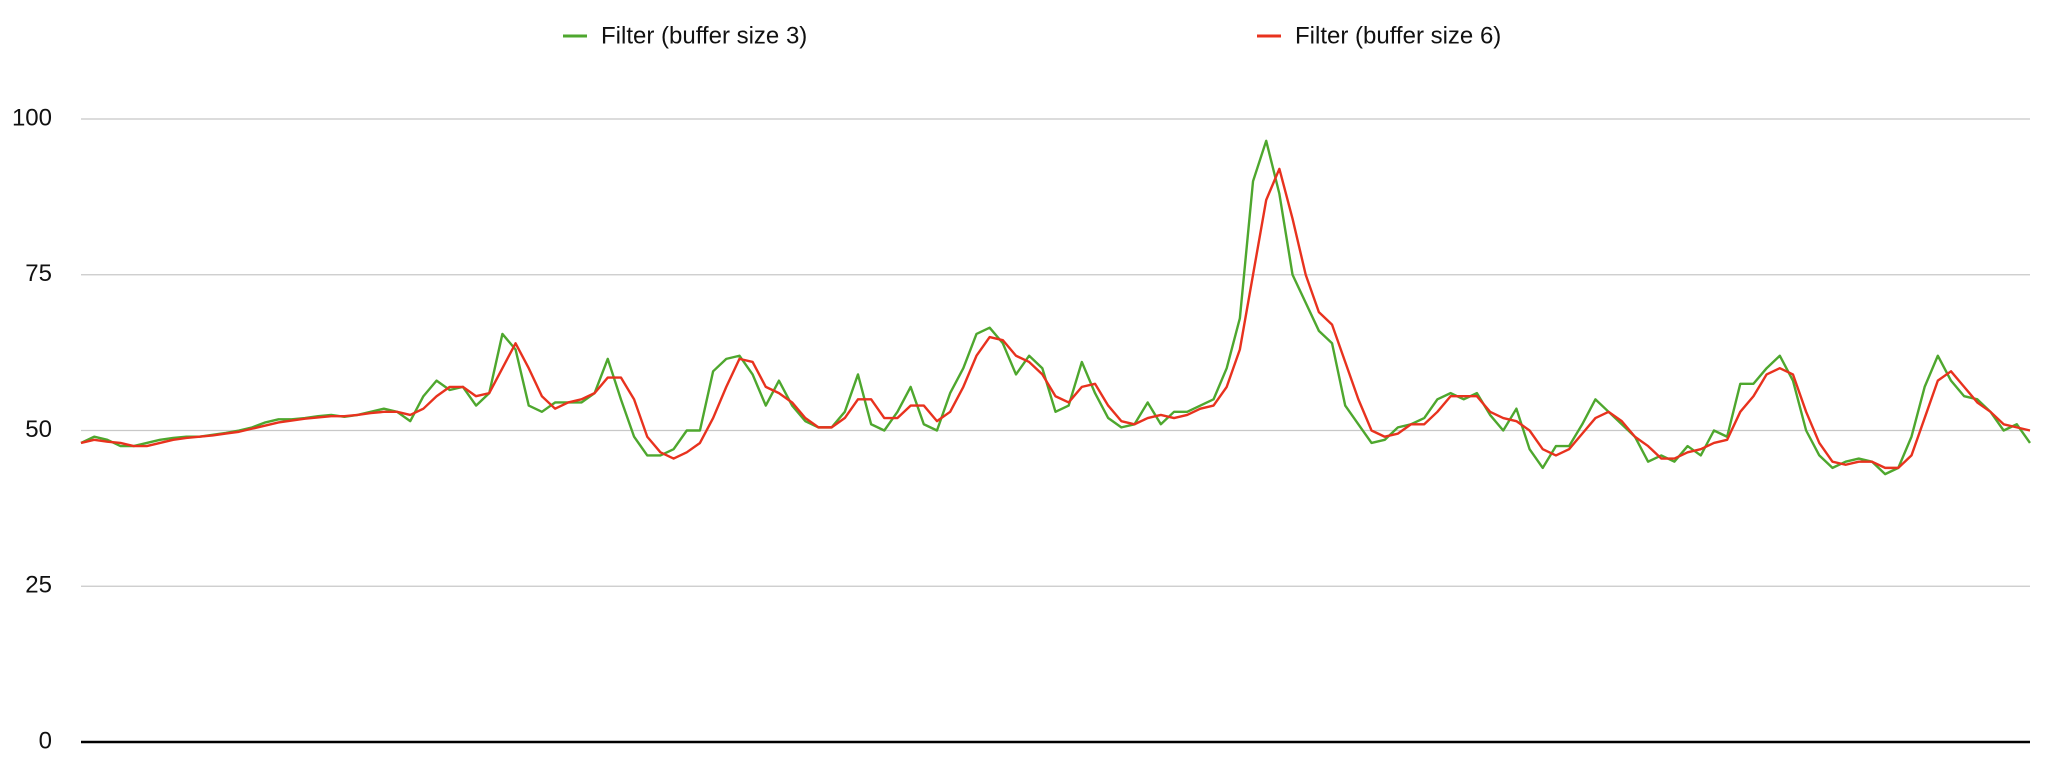 The image size is (2048, 775). What do you see at coordinates (38, 429) in the screenshot?
I see `y-tick-label: 50` at bounding box center [38, 429].